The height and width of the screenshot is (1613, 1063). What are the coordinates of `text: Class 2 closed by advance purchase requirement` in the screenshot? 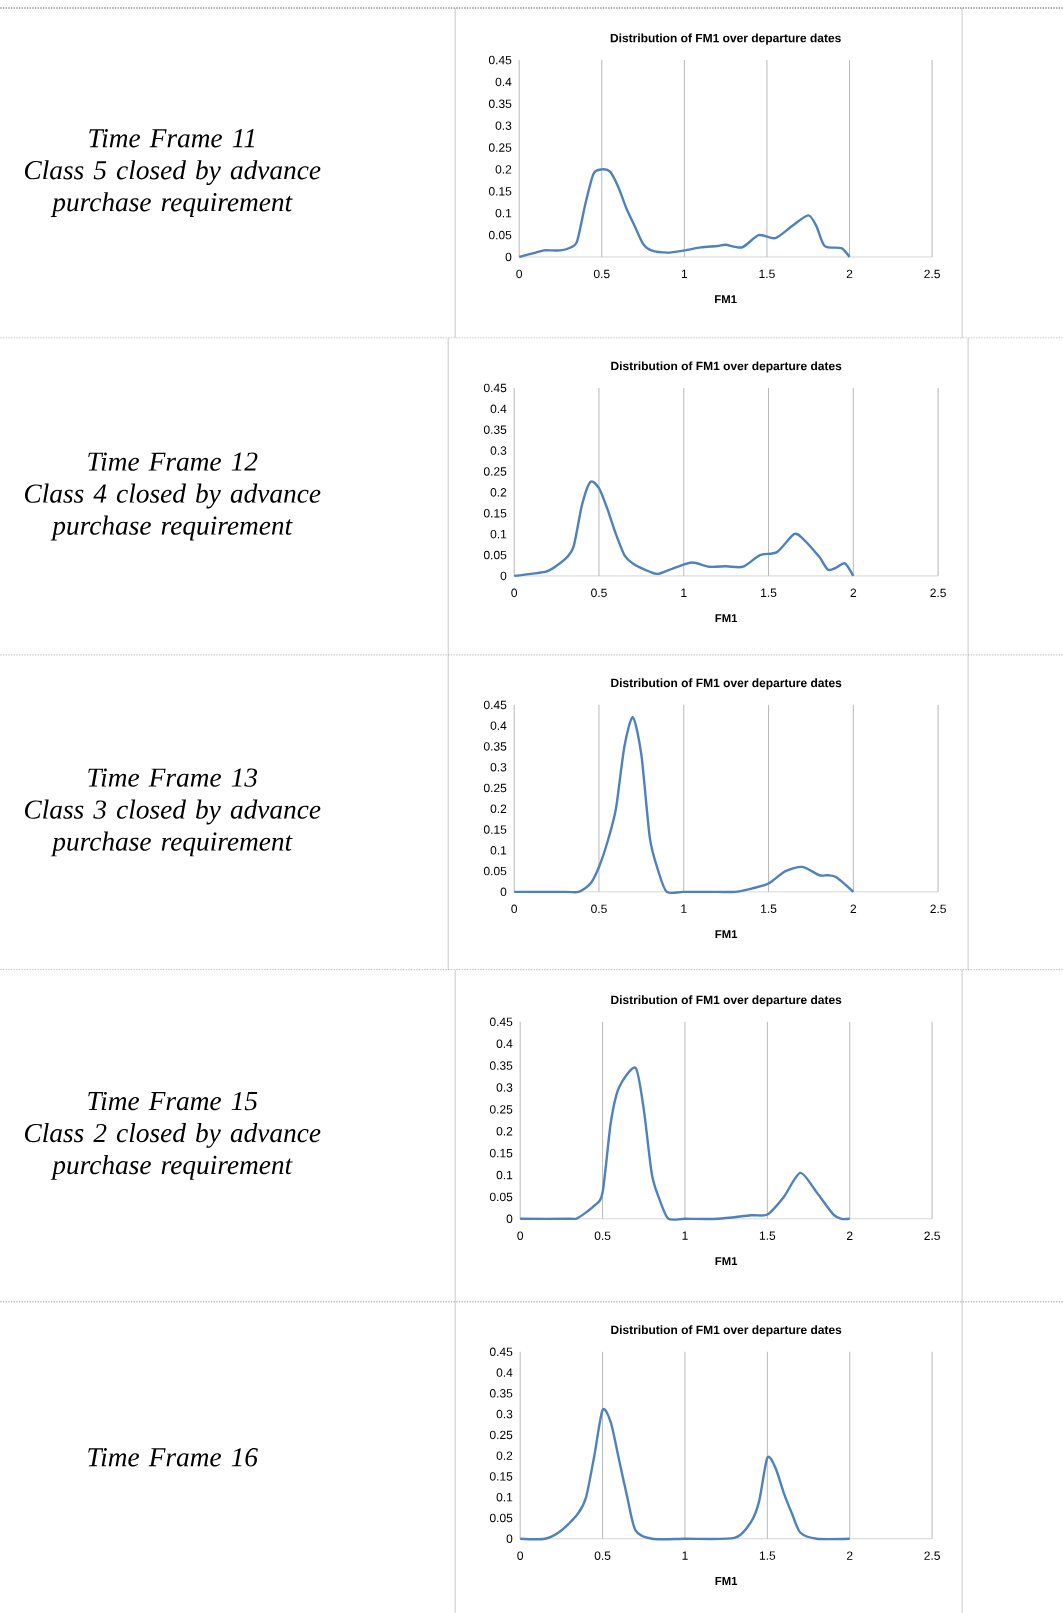 It's located at (172, 1151).